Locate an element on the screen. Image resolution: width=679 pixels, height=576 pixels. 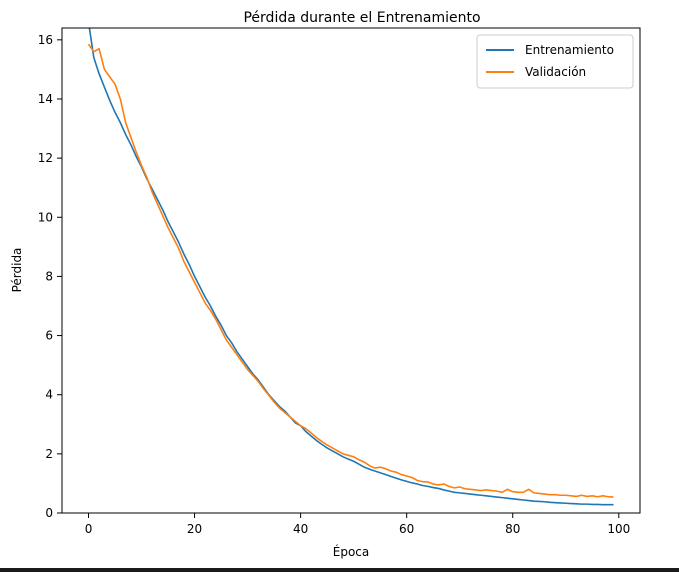
y-tick-label: 8 is located at coordinates (49, 276).